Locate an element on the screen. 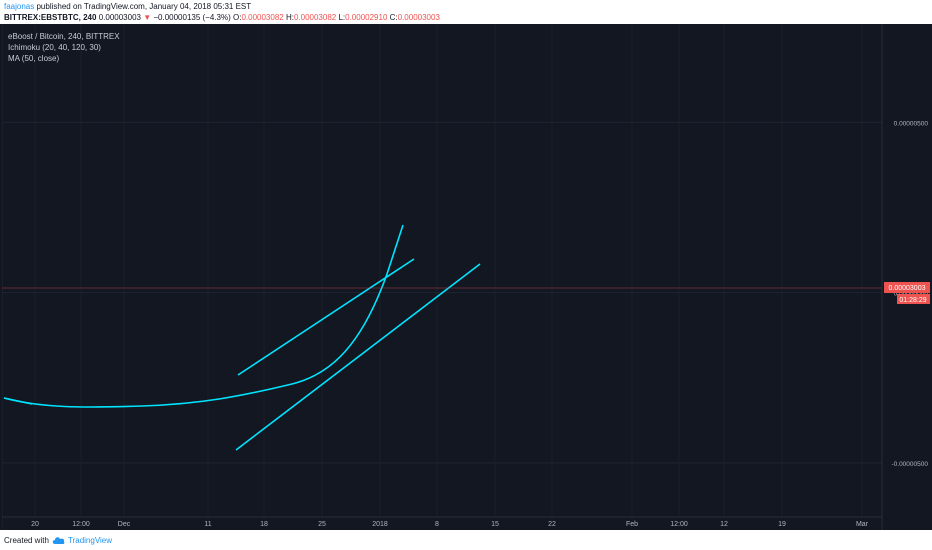  symbol-label: BITTREX:EBSTBTC, 240 is located at coordinates (50, 17).